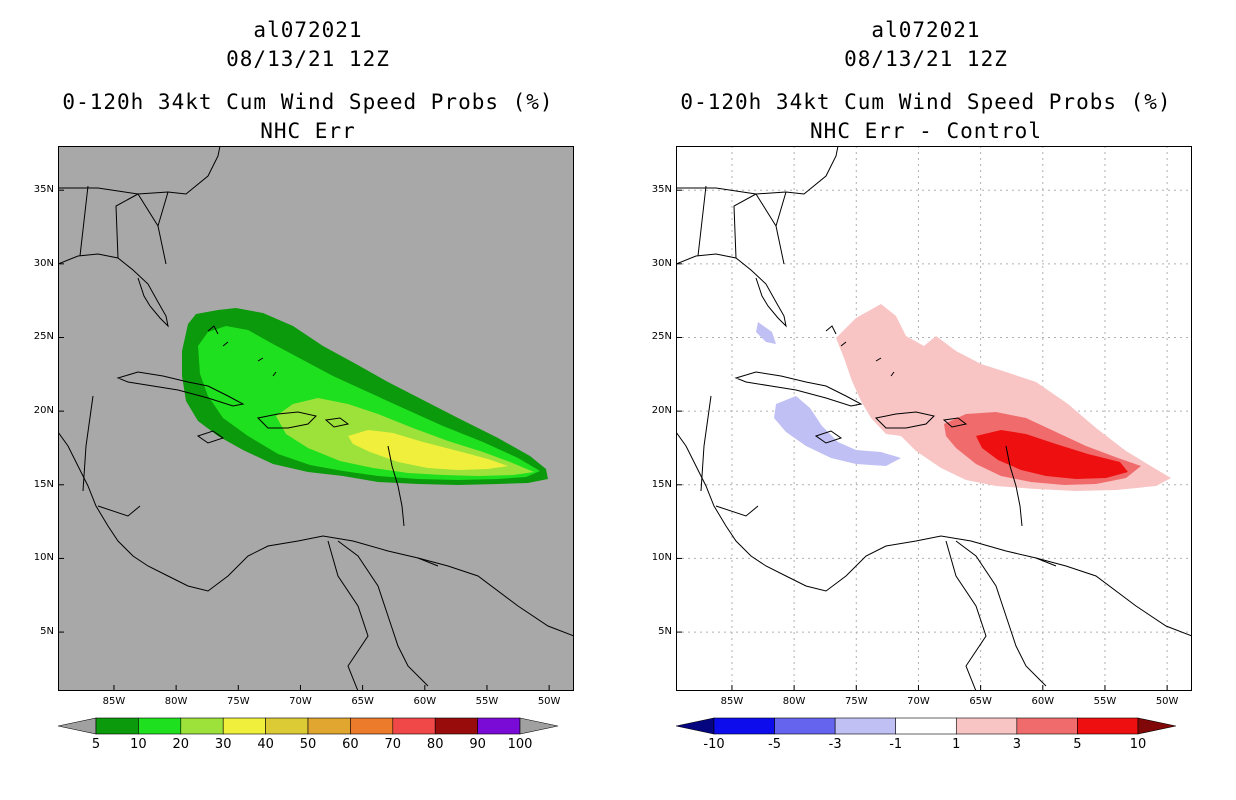 Image resolution: width=1236 pixels, height=800 pixels. Describe the element at coordinates (43, 411) in the screenshot. I see `left-lat-label: 20N` at that location.